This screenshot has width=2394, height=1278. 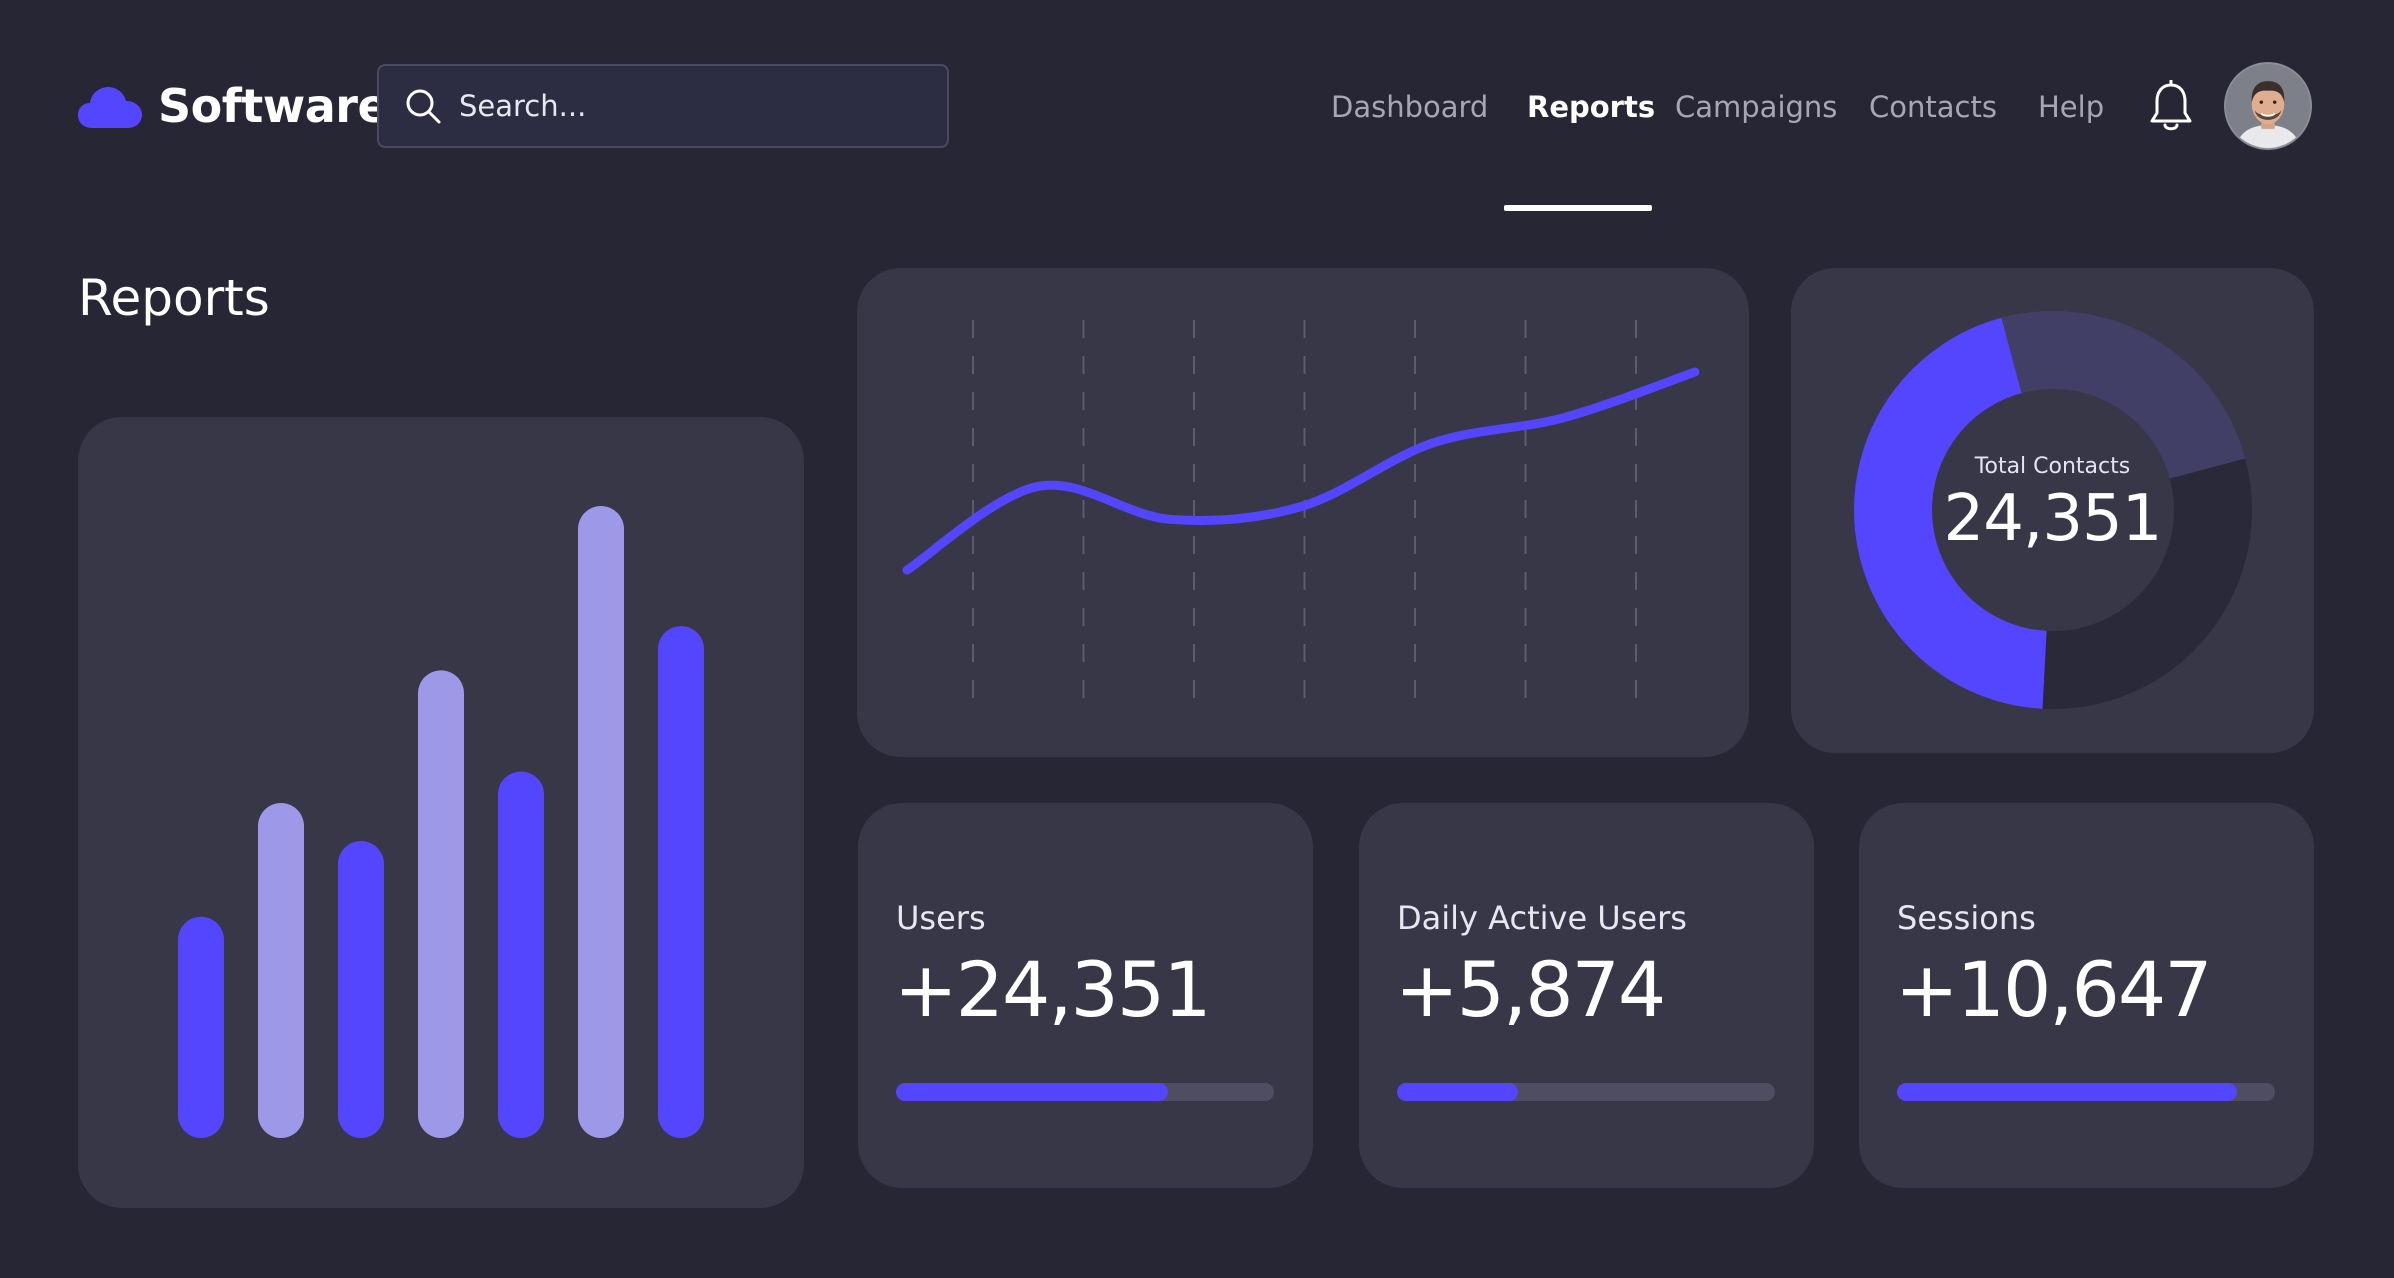 What do you see at coordinates (1530, 989) in the screenshot?
I see `stat-value: +5,874` at bounding box center [1530, 989].